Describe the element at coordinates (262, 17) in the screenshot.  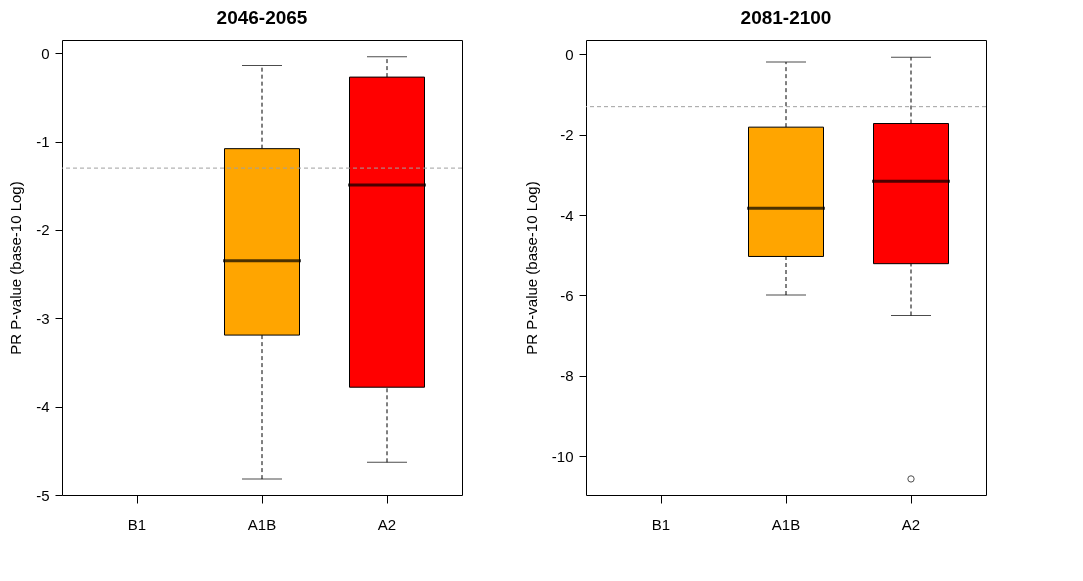
I see `chart-title: 2046-2065` at that location.